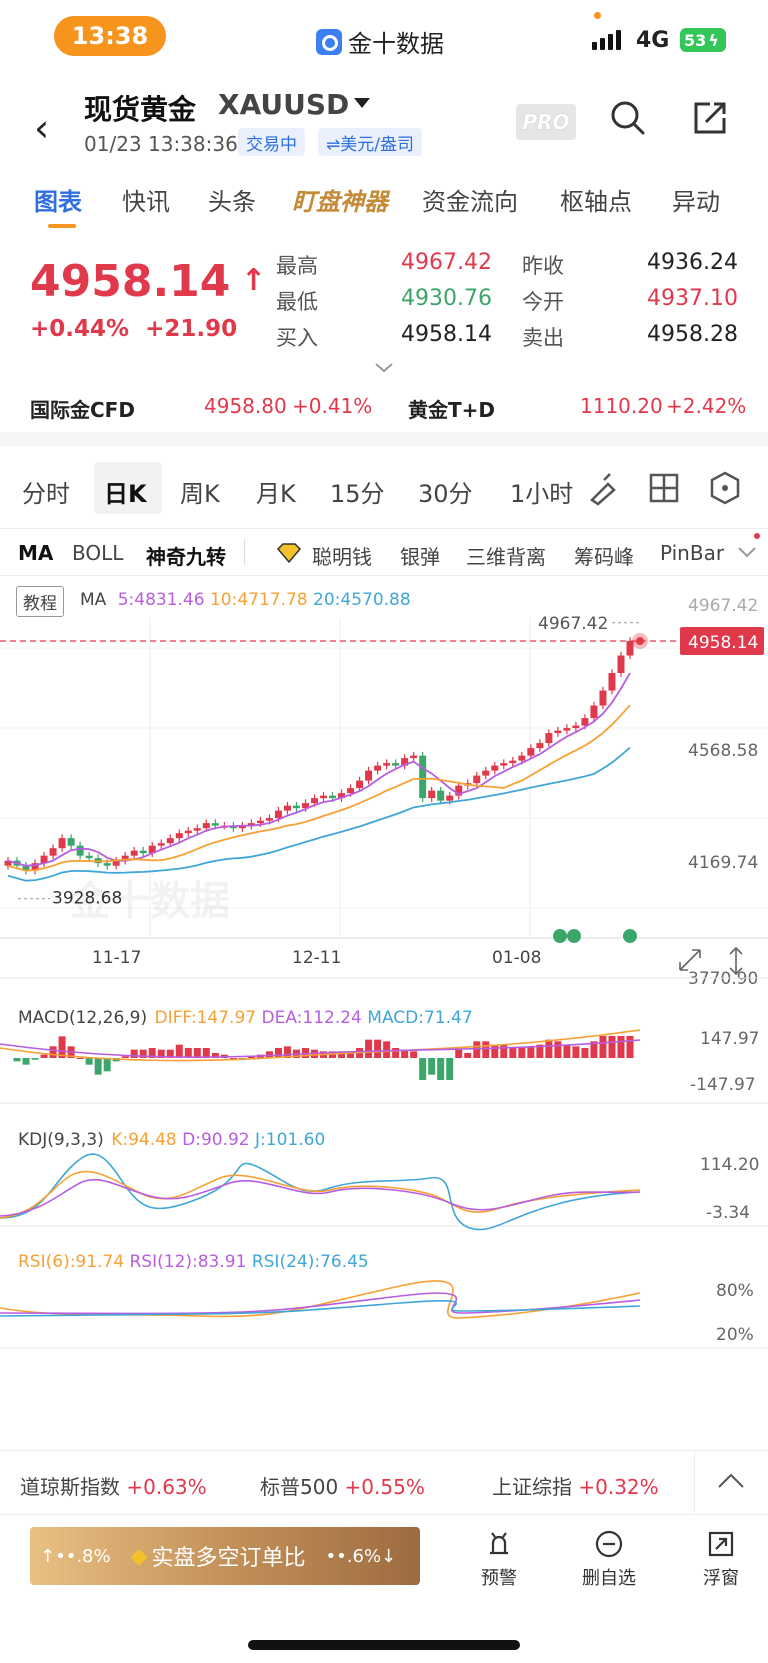  What do you see at coordinates (357, 494) in the screenshot?
I see `period-15m: 15分` at bounding box center [357, 494].